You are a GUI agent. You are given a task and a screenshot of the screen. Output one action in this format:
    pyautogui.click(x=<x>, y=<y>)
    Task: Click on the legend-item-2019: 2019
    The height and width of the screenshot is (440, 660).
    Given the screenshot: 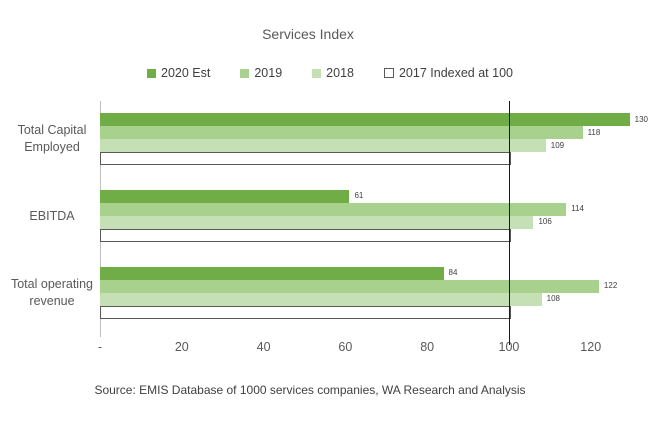 What is the action you would take?
    pyautogui.click(x=261, y=73)
    